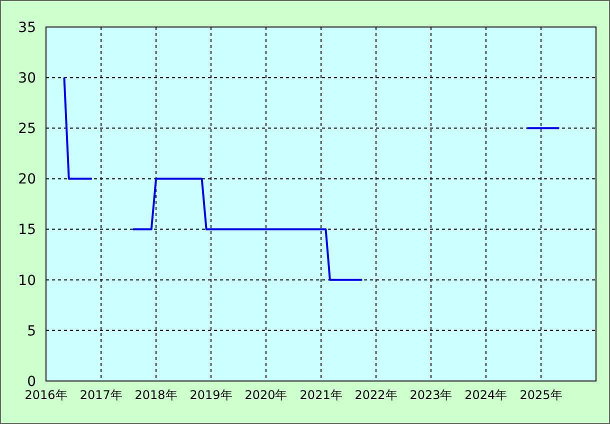 The image size is (610, 424). What do you see at coordinates (27, 78) in the screenshot?
I see `y-tick-label: 30` at bounding box center [27, 78].